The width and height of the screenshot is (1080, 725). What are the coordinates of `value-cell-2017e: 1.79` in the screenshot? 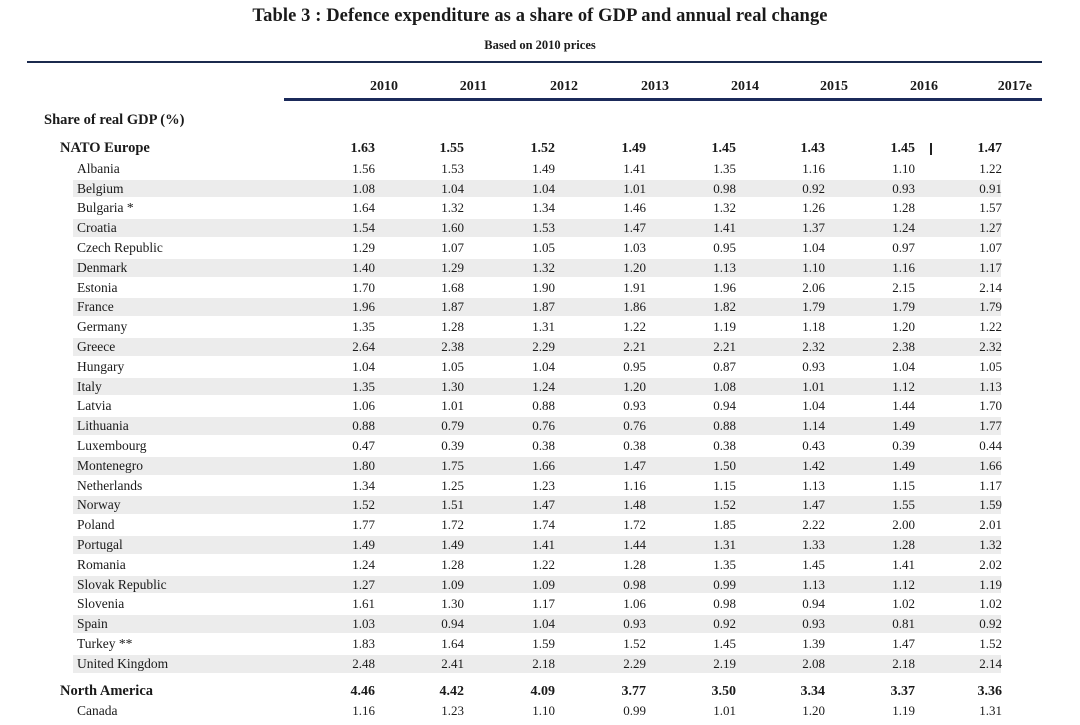 It's located at (990, 307).